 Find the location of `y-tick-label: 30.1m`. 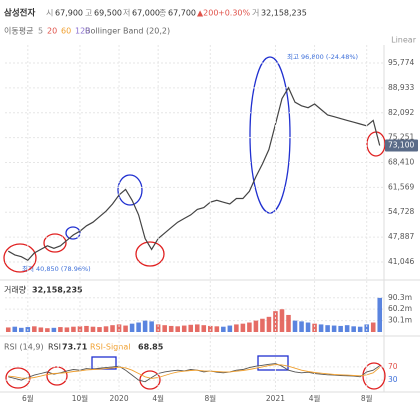

y-tick-label: 30.1m is located at coordinates (400, 320).